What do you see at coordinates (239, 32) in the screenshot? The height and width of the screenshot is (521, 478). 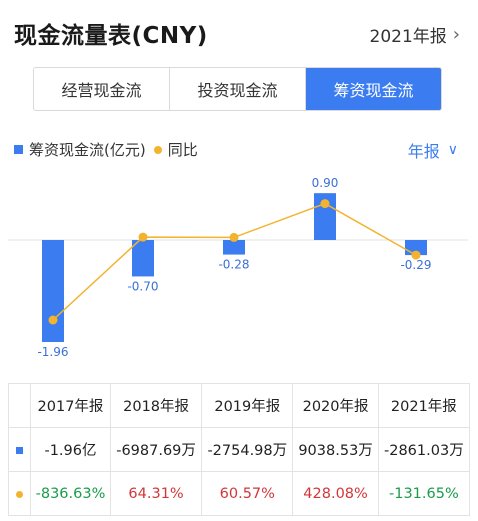 I see `header: 现金流量表(CNY) 2021年报 ›` at bounding box center [239, 32].